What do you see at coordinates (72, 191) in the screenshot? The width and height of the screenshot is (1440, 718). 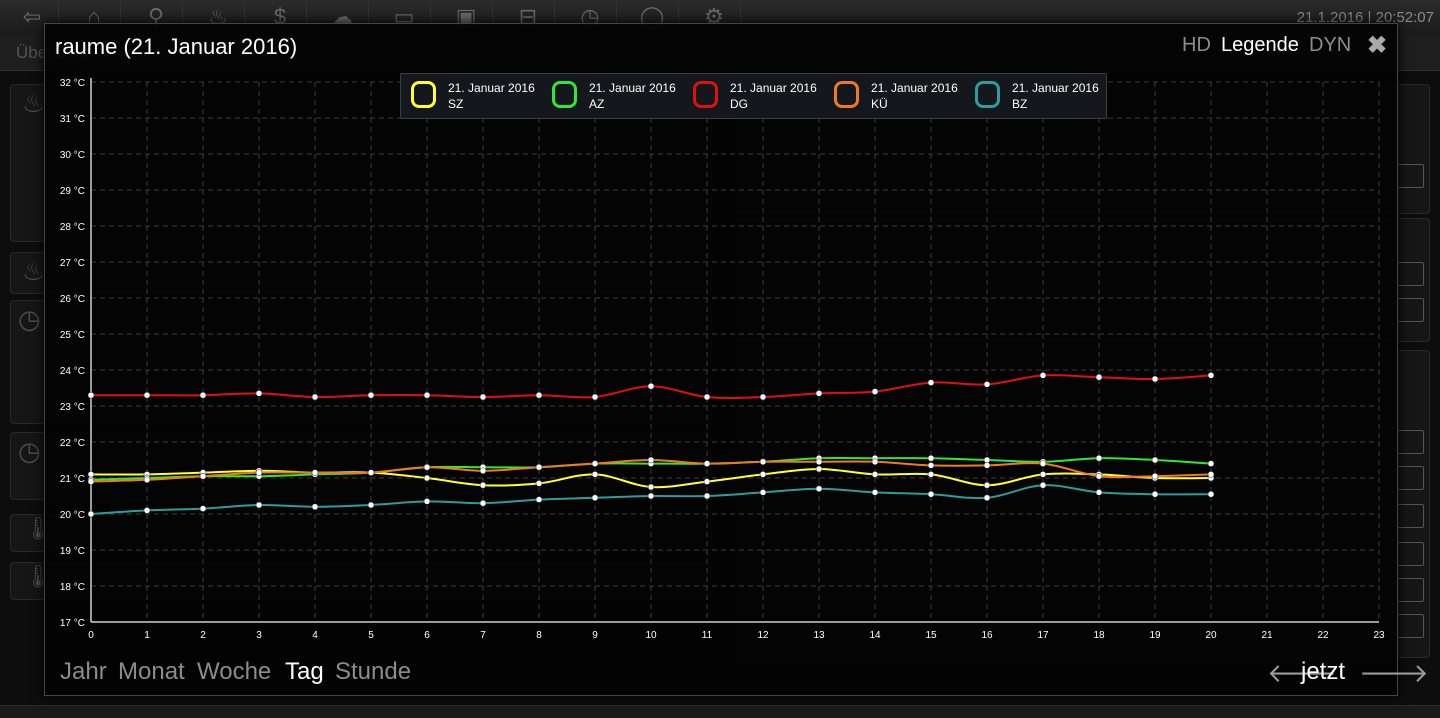 I see `y-tick-label: 29 °C` at bounding box center [72, 191].